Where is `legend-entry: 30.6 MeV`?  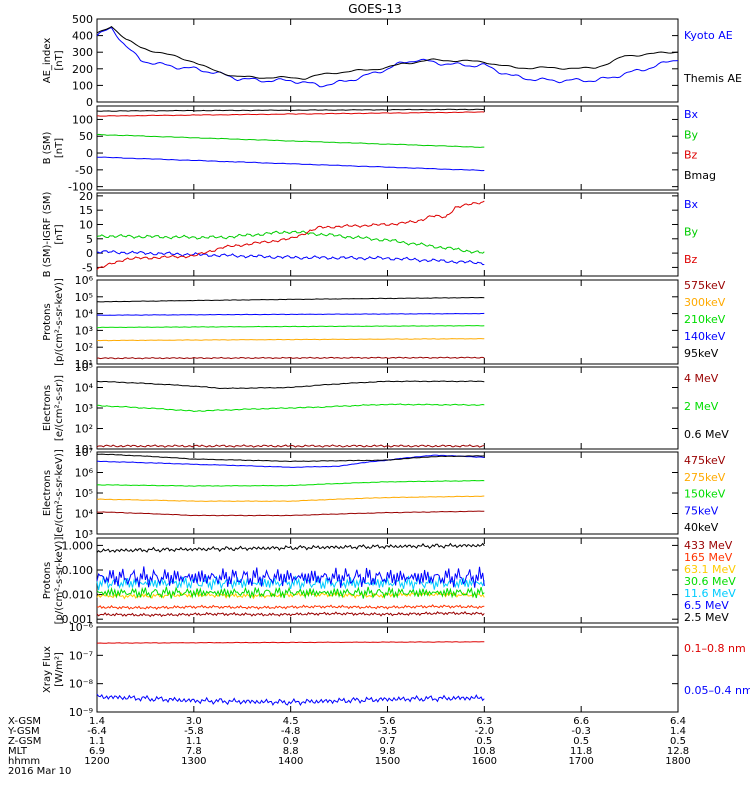 legend-entry: 30.6 MeV is located at coordinates (710, 581).